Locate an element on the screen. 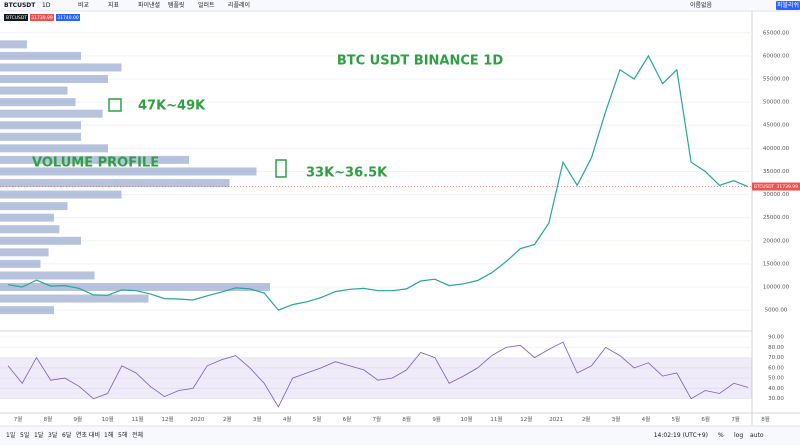  toolbar-button: 리플레이 is located at coordinates (239, 5).